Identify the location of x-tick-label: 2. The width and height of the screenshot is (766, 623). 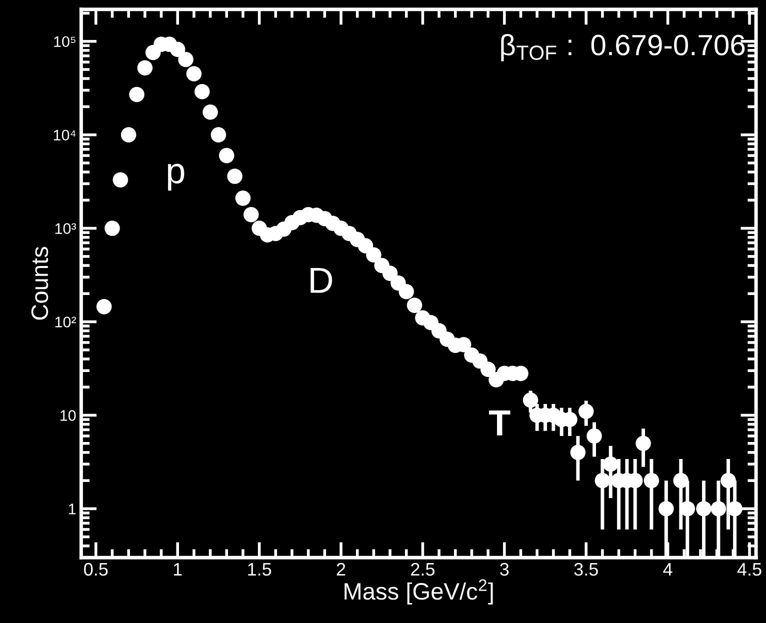
(341, 569).